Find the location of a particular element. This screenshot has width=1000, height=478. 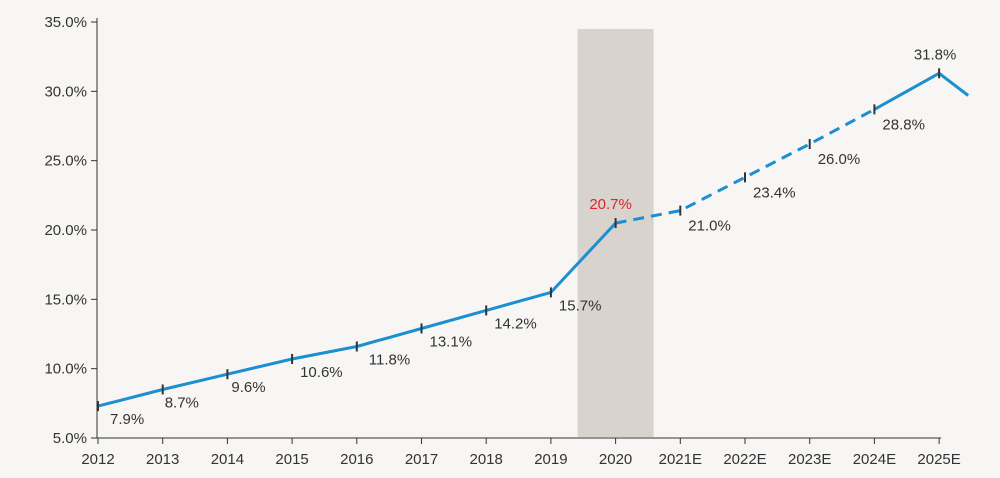

x-tick-label: 2013 is located at coordinates (162, 459).